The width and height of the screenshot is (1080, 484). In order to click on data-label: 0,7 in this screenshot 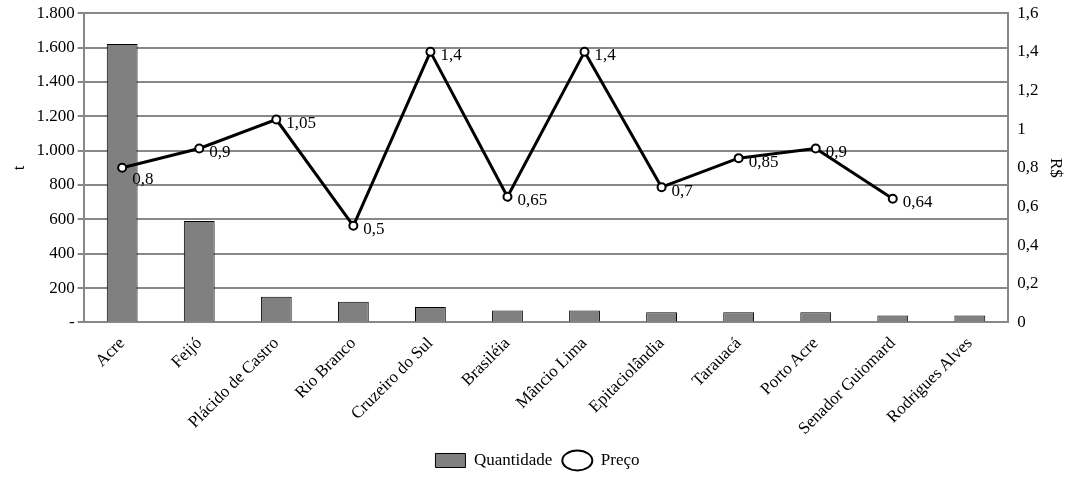, I will do `click(682, 190)`.